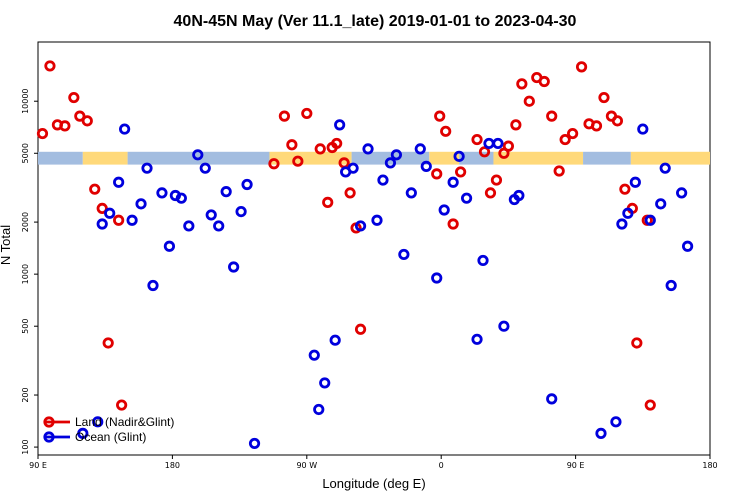 The width and height of the screenshot is (750, 500). What do you see at coordinates (94, 437) in the screenshot?
I see `legend-item-ocean: Ocean (Glint)` at bounding box center [94, 437].